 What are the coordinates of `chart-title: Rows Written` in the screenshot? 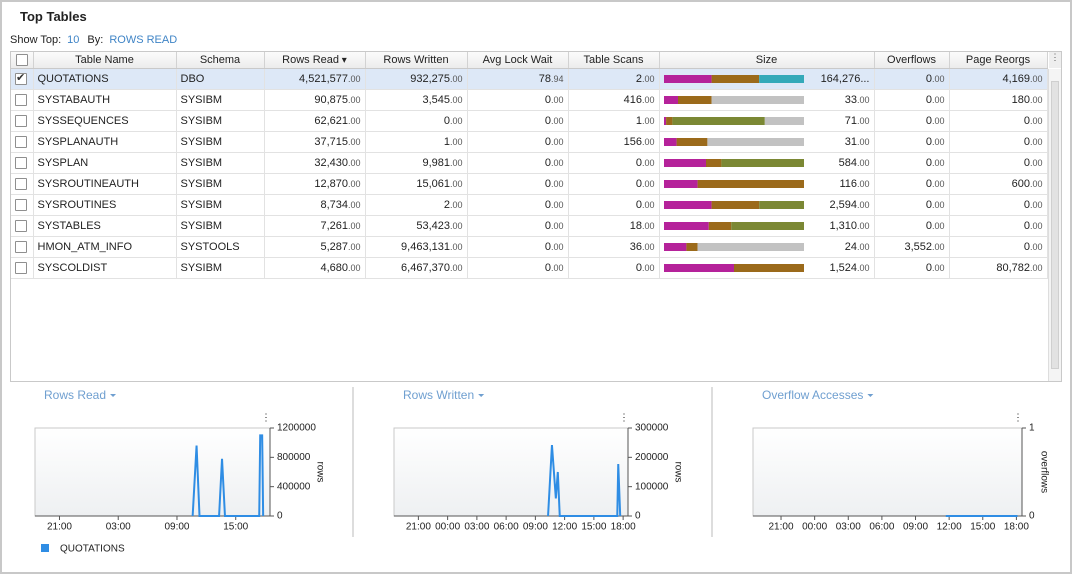 It's located at (438, 395).